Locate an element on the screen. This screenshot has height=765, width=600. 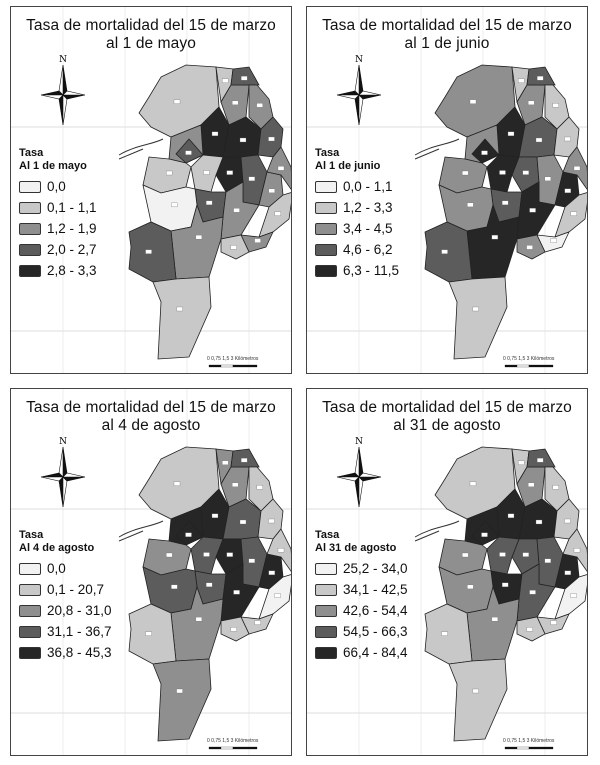
legend-item: 1,2 - 1,9 is located at coordinates (58, 228).